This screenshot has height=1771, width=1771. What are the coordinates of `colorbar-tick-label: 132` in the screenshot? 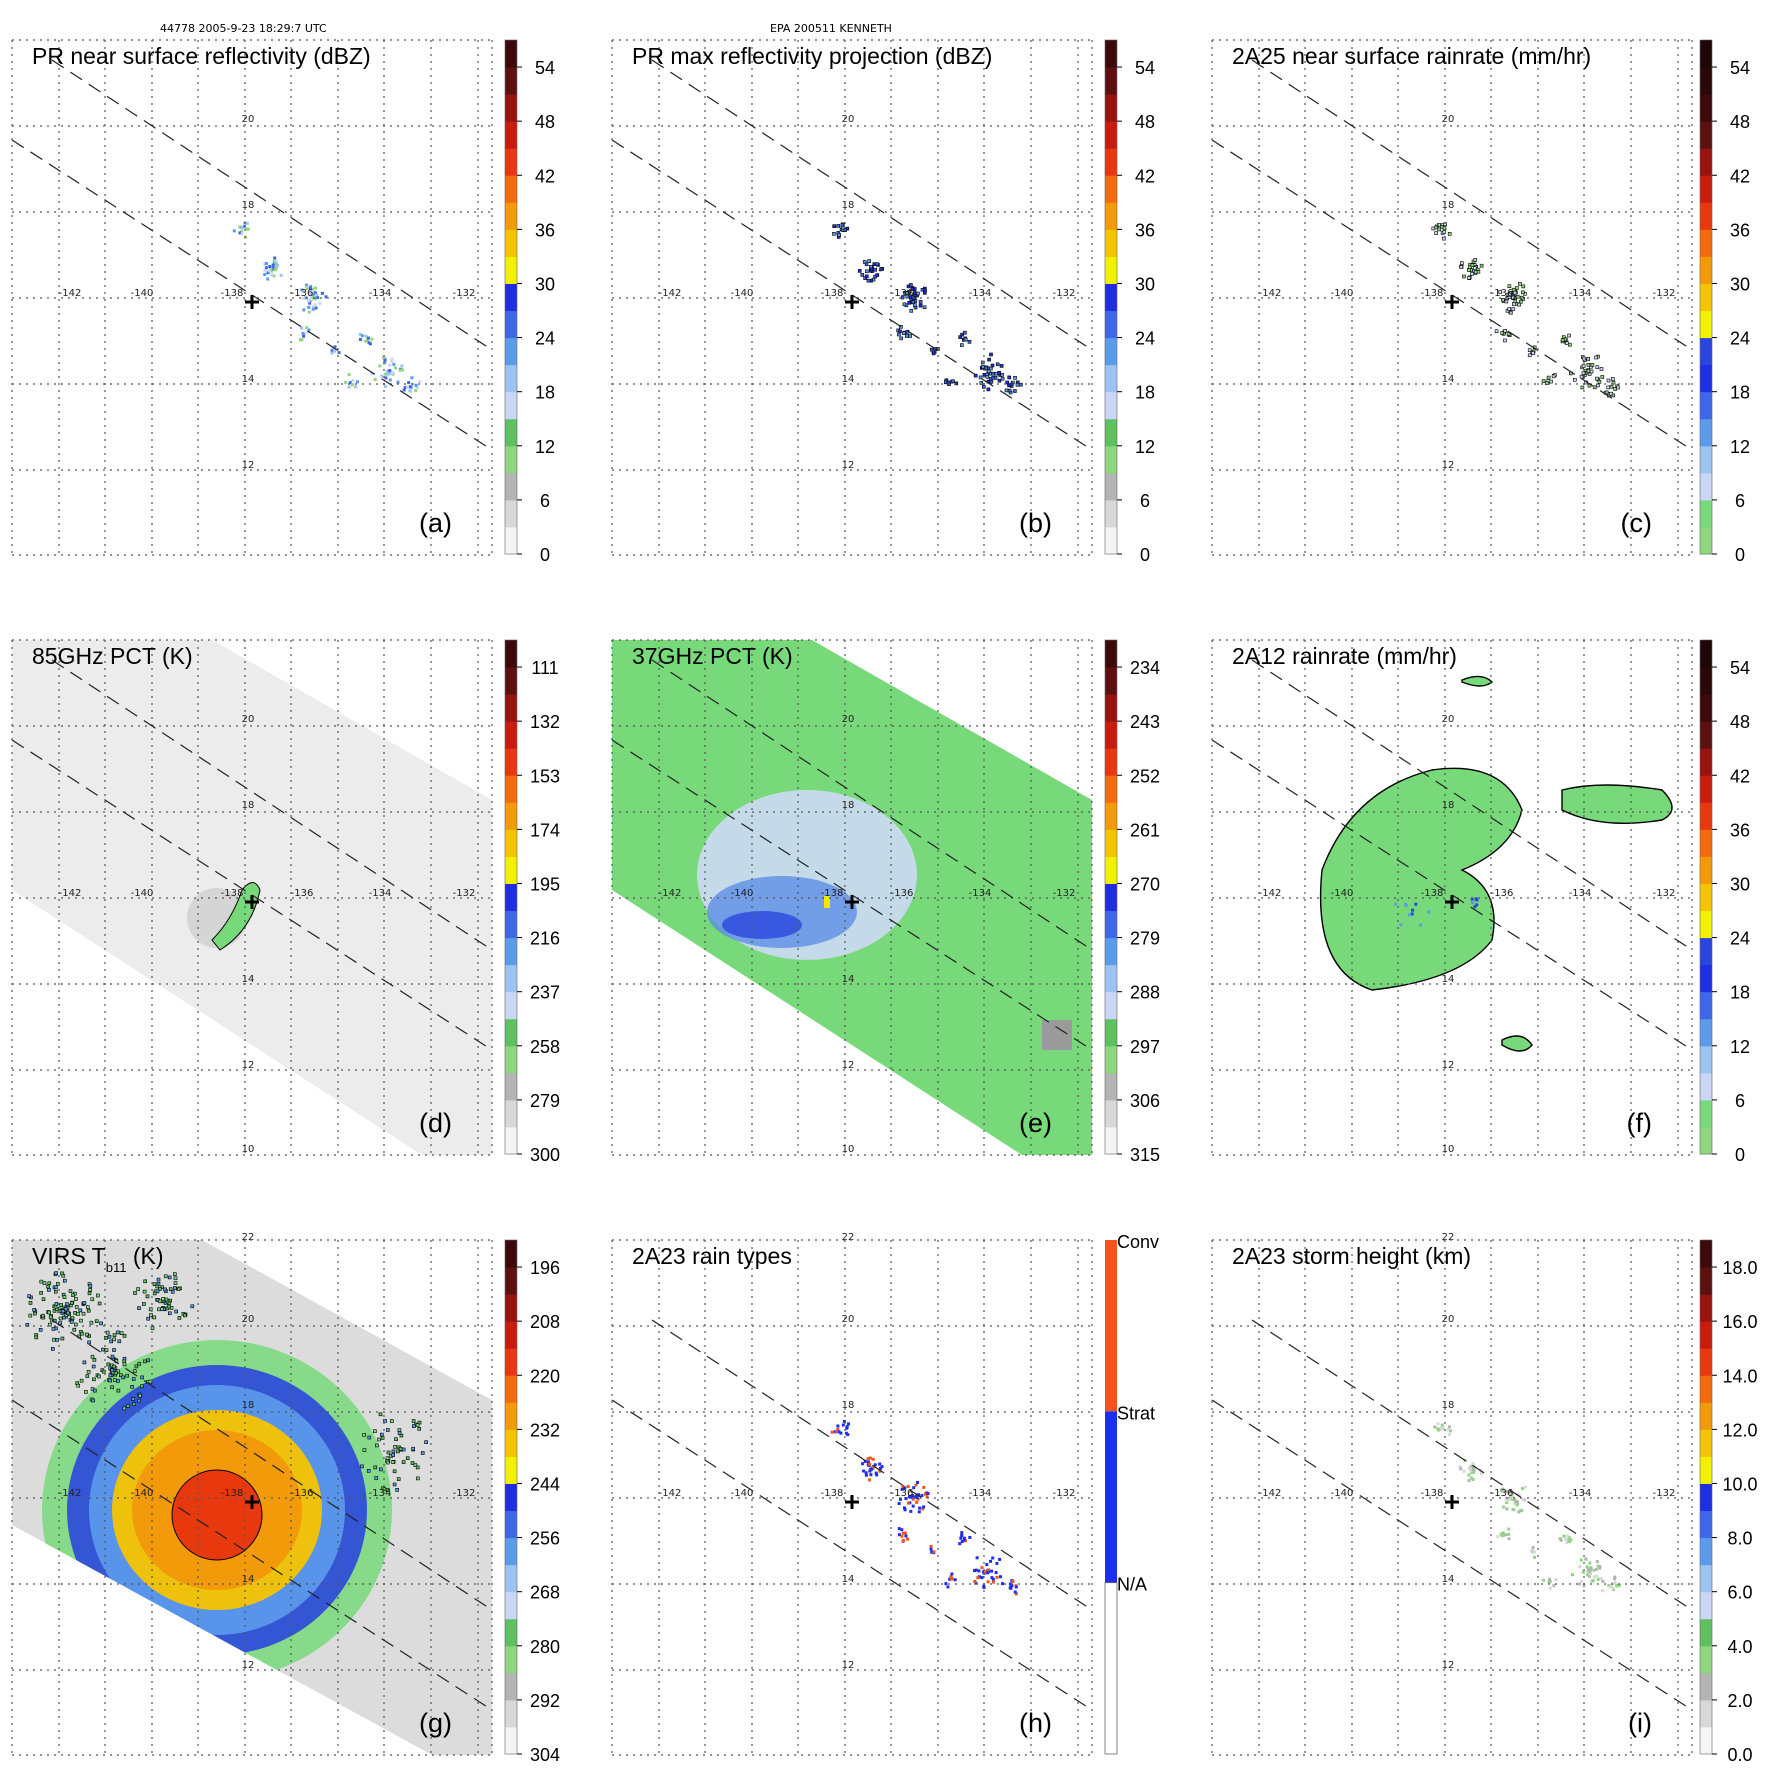 It's located at (545, 722).